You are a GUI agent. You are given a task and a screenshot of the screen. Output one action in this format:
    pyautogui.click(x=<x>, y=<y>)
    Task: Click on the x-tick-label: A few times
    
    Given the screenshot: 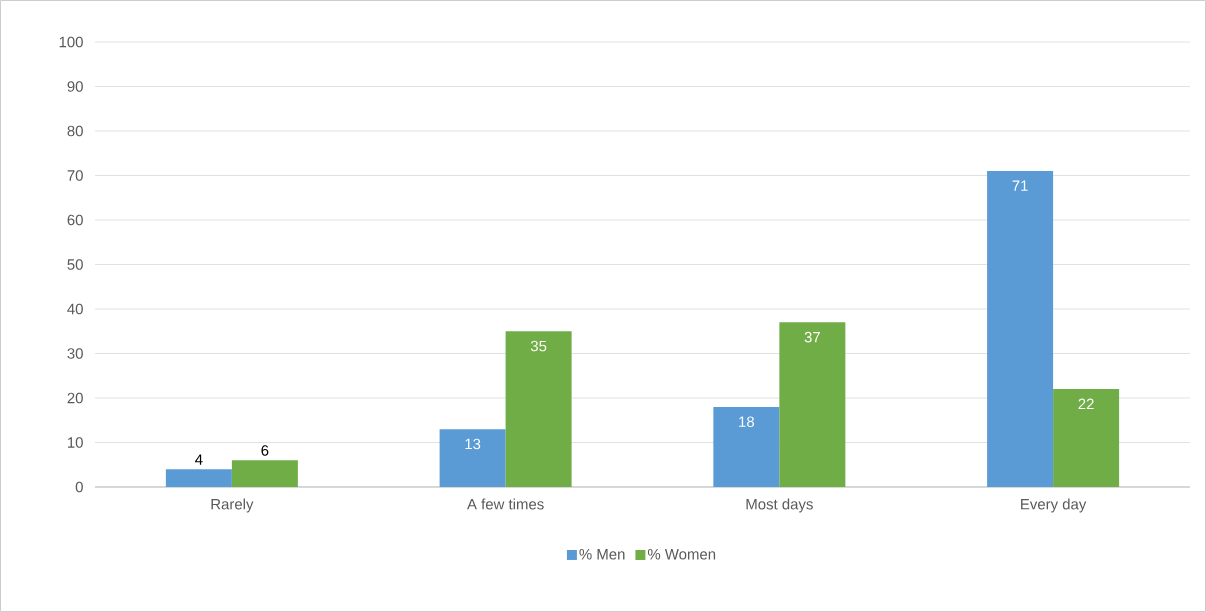 What is the action you would take?
    pyautogui.click(x=505, y=504)
    